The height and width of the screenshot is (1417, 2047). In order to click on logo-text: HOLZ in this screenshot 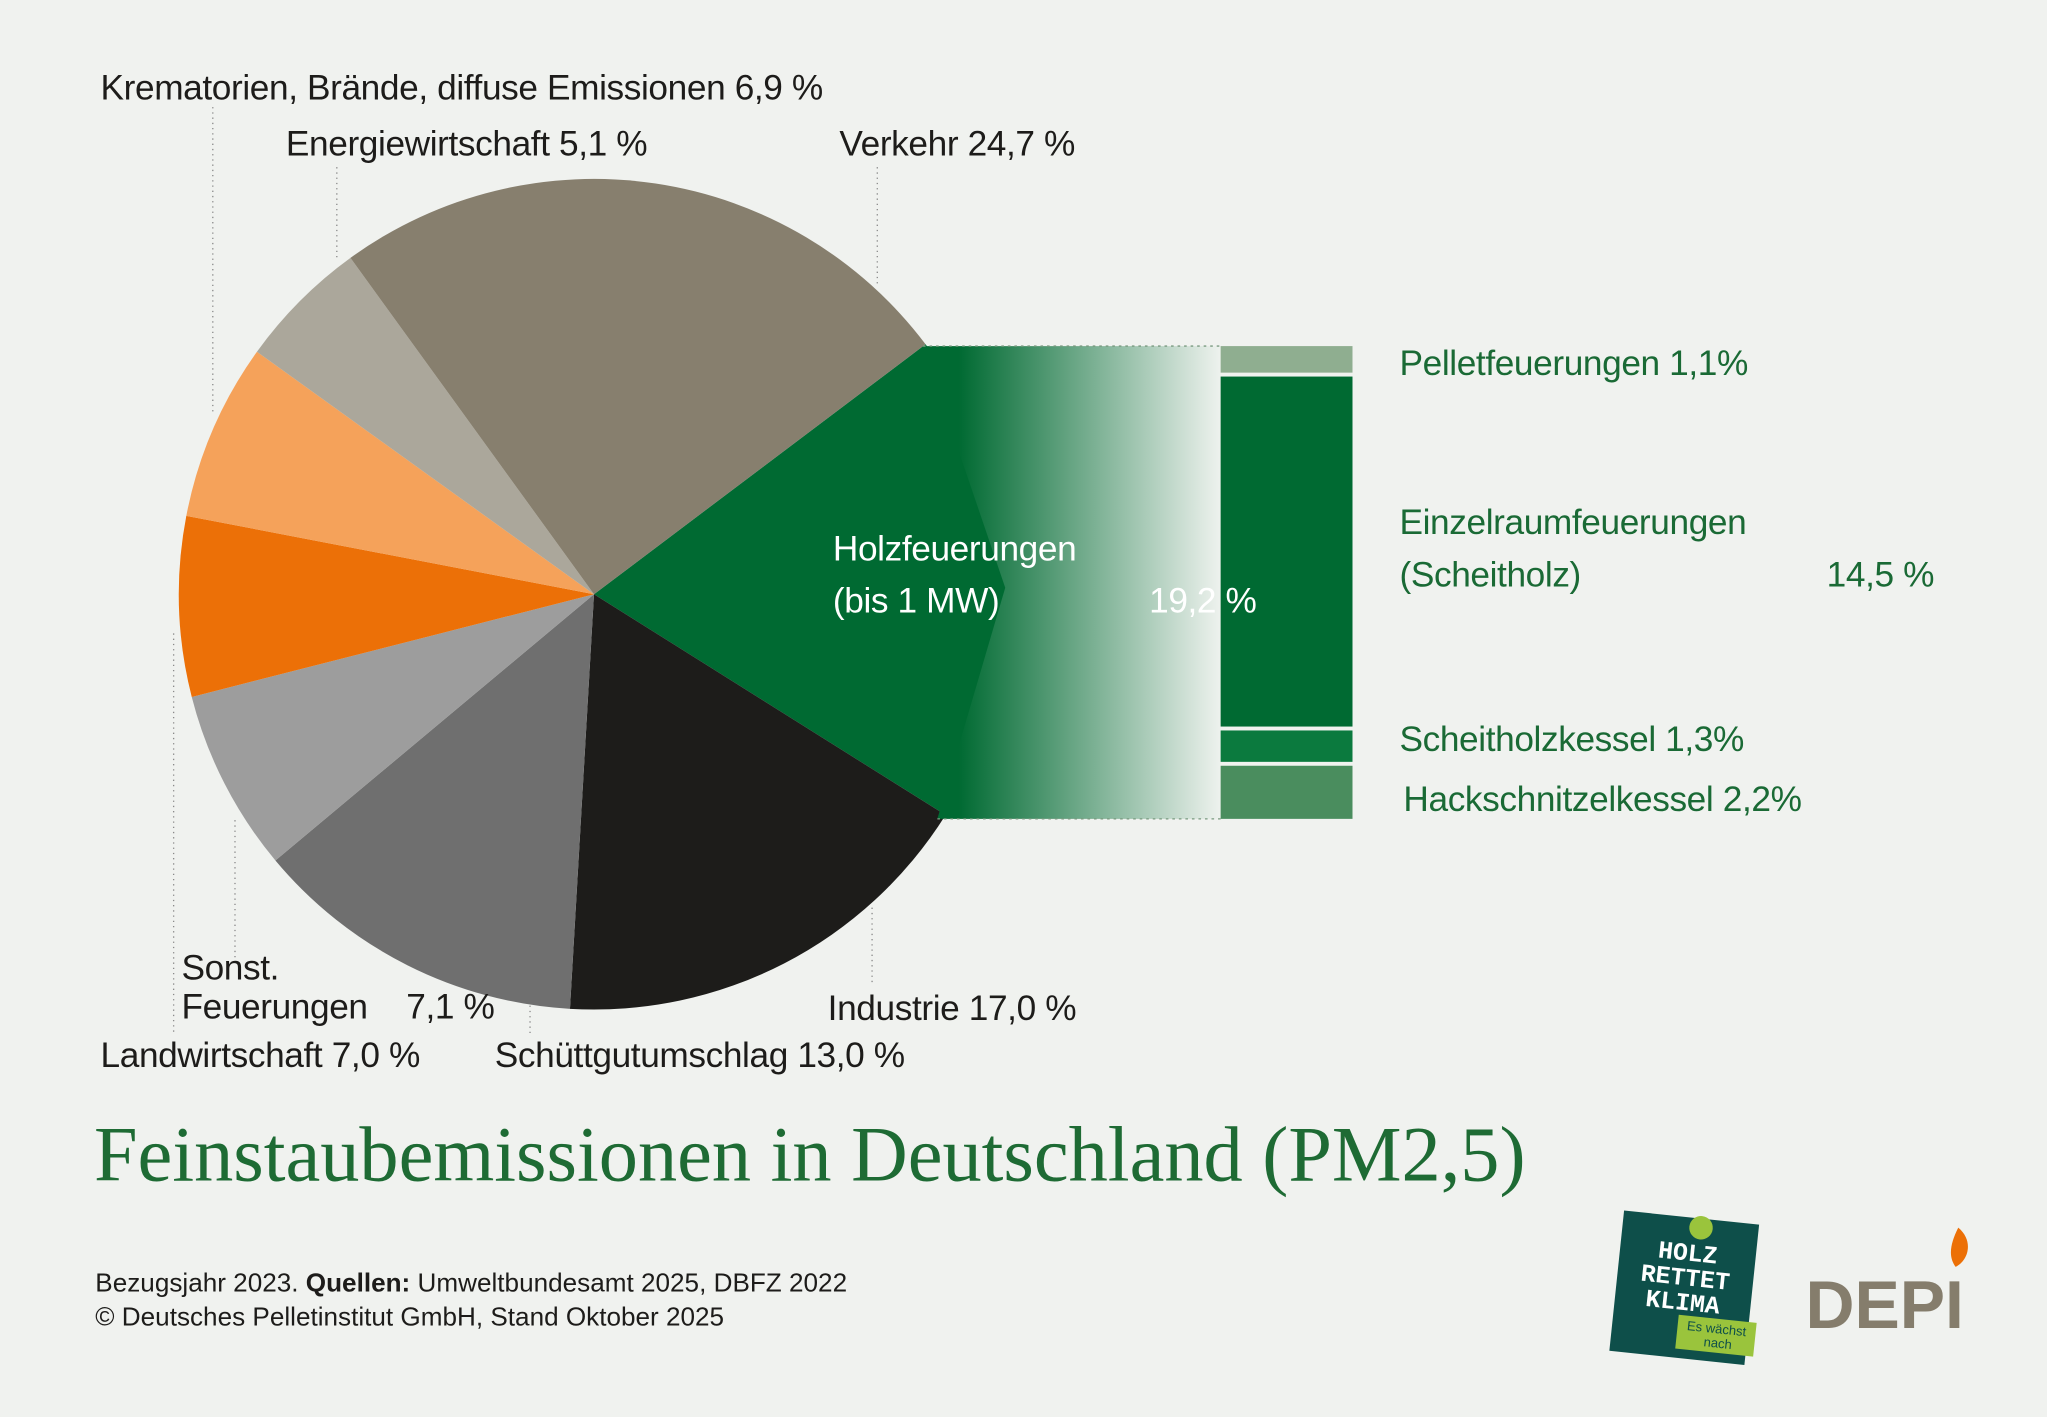, I will do `click(1688, 1254)`.